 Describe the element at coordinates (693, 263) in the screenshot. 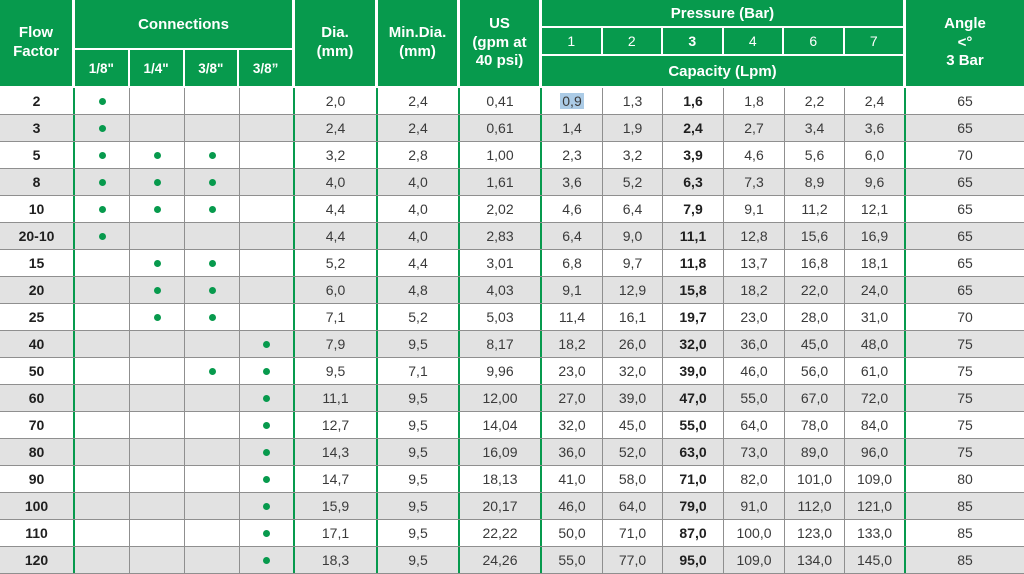

I see `capacity-value: 11,8` at that location.